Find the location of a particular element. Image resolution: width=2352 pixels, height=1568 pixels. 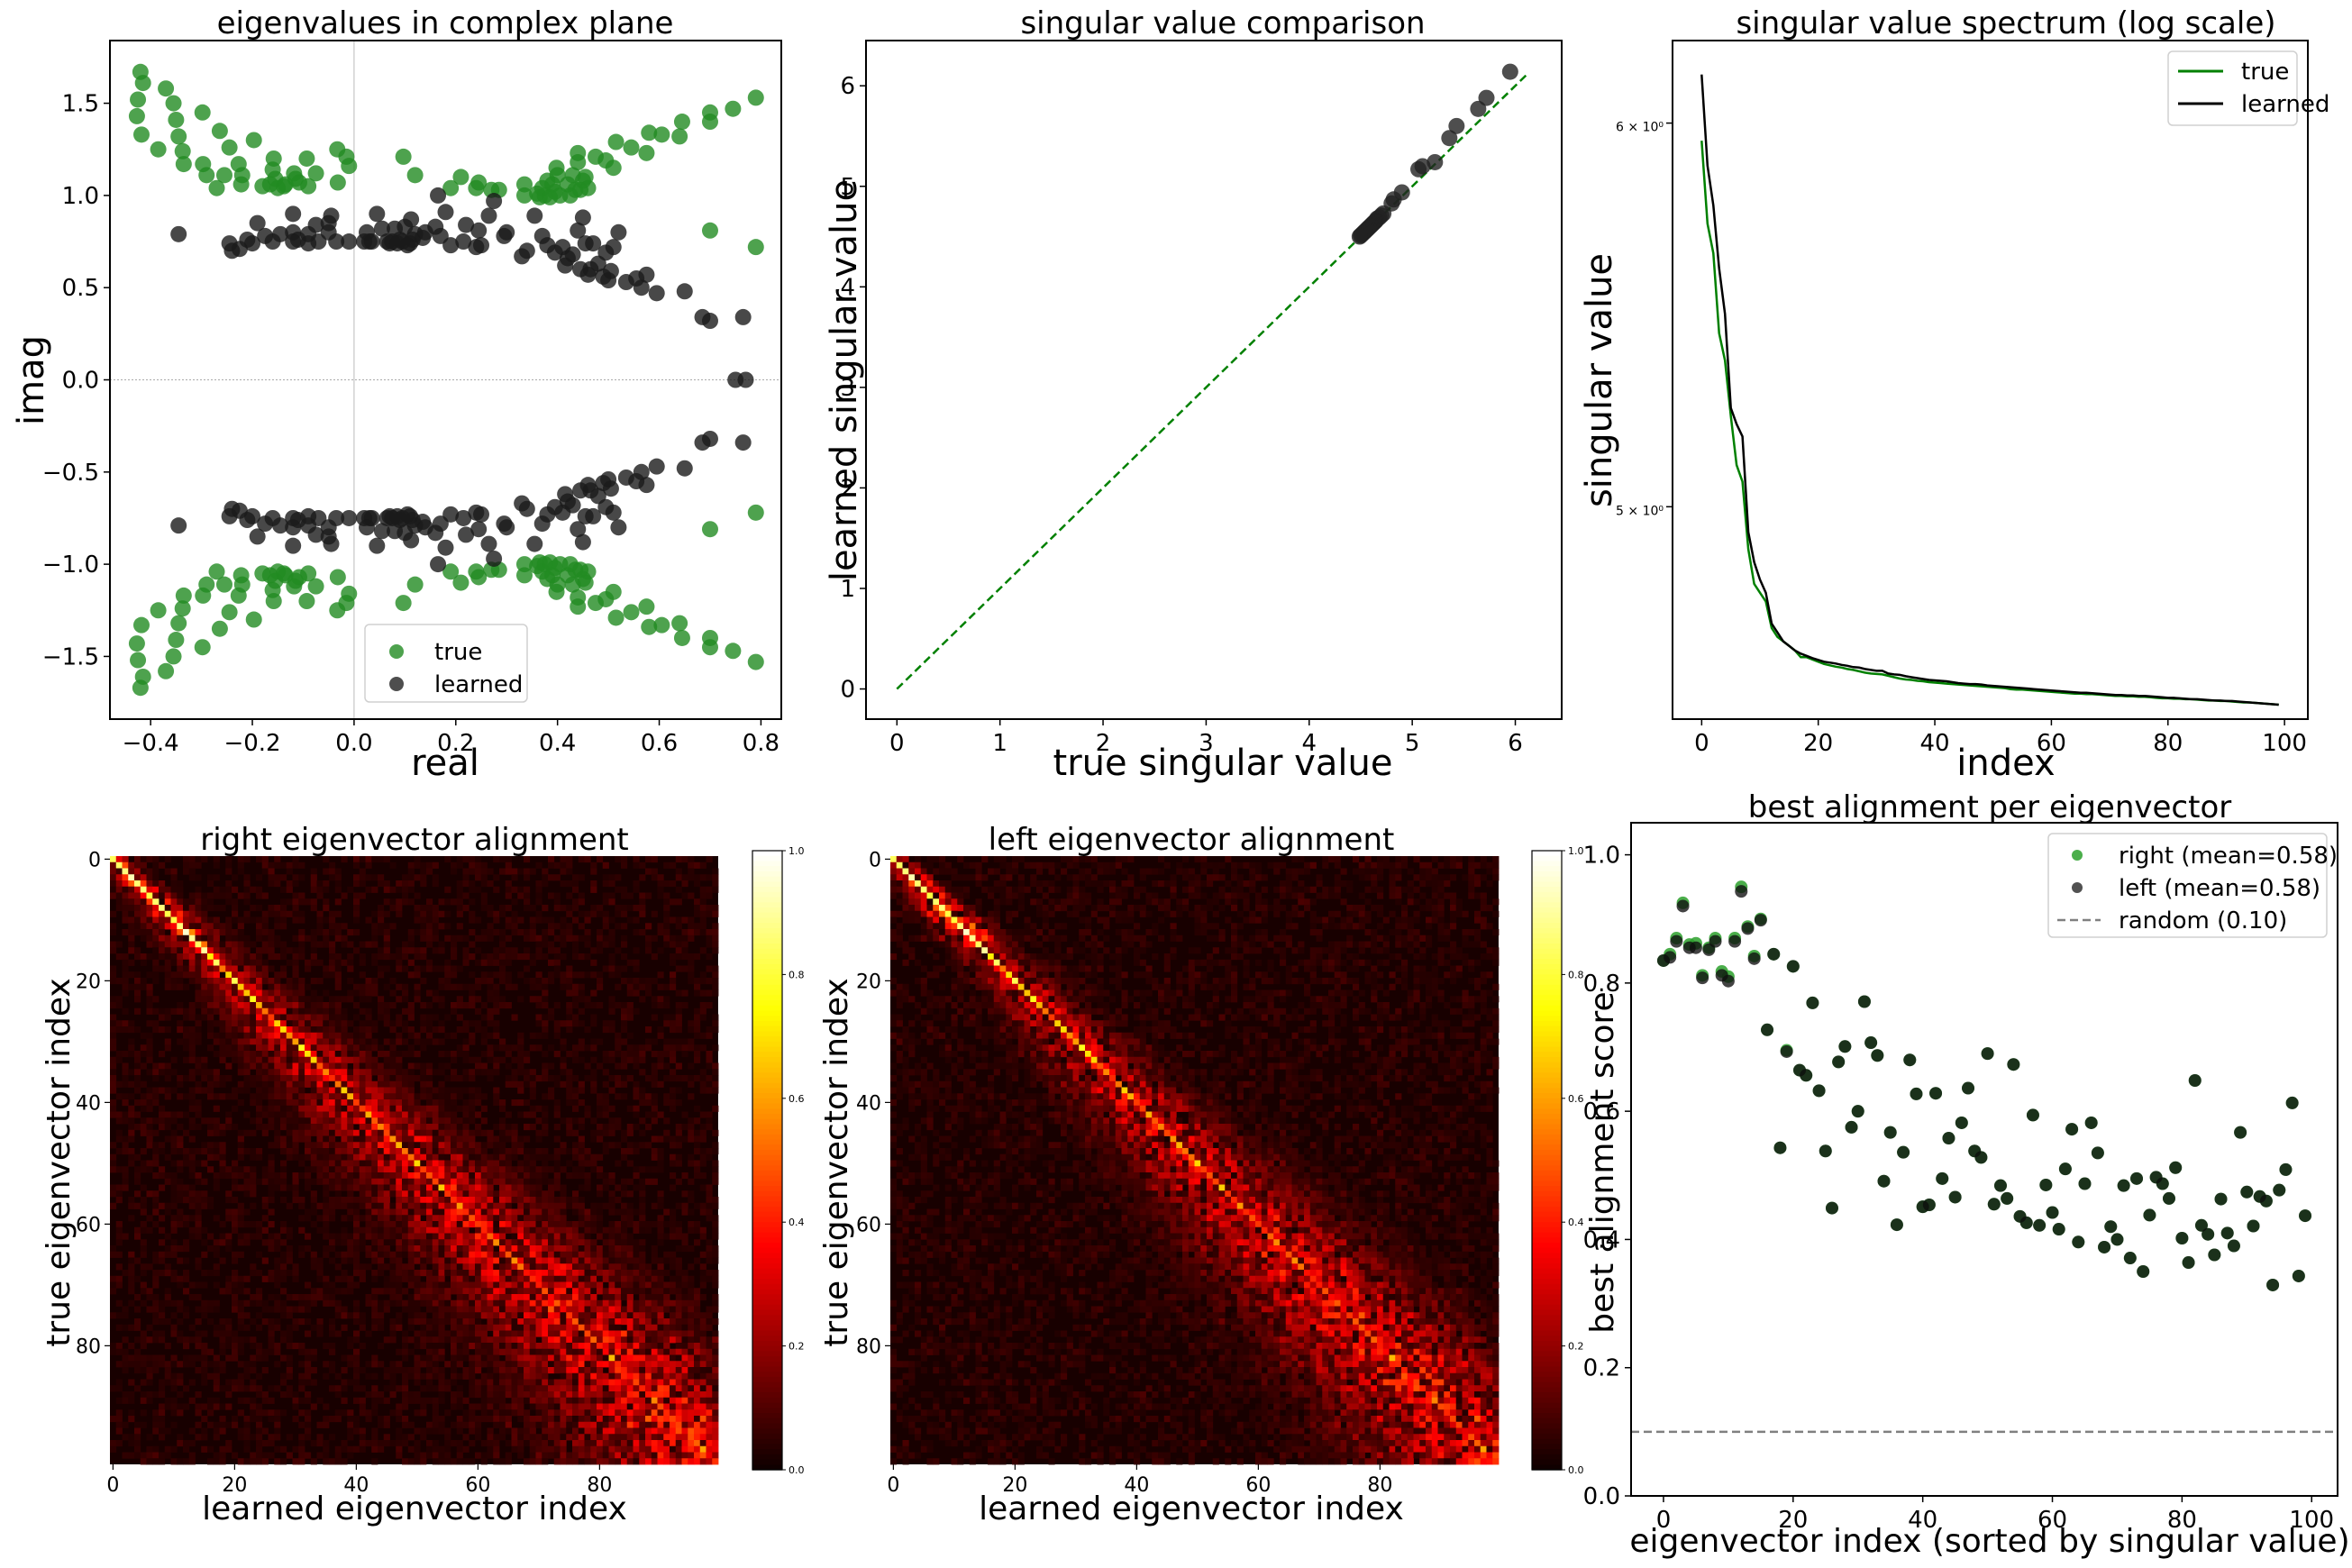

eig-point-true is located at coordinates (578, 152).